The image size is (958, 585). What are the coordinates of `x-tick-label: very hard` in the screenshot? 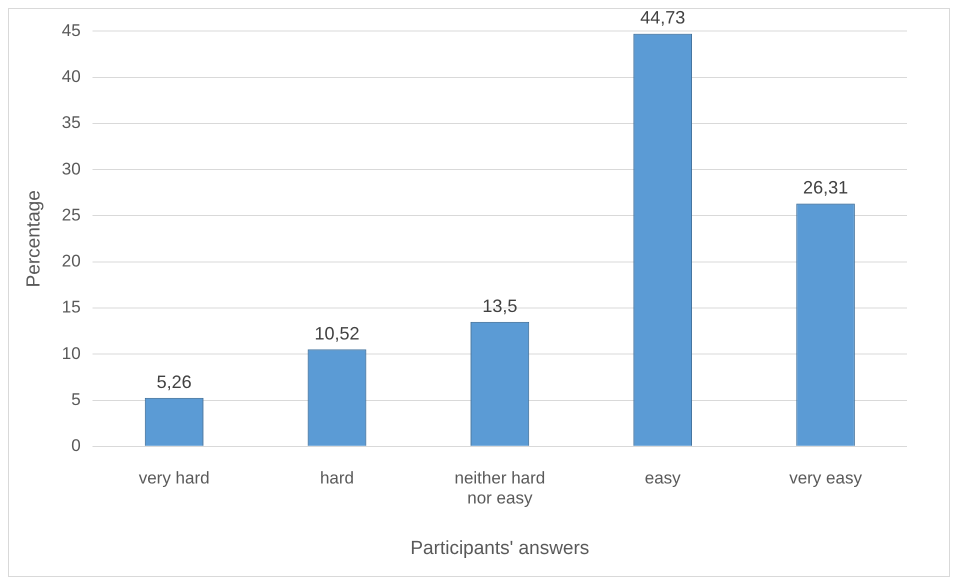 It's located at (174, 478).